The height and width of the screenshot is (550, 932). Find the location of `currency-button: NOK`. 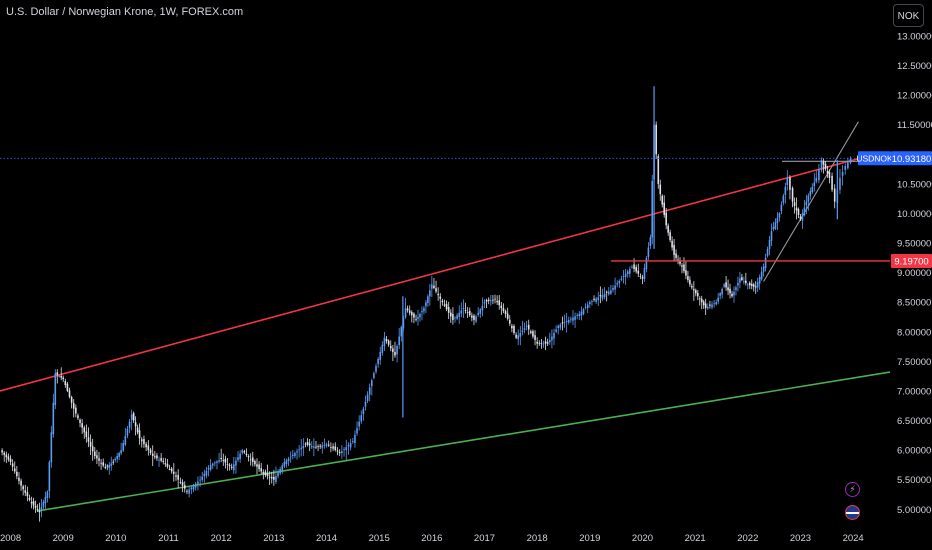

currency-button: NOK is located at coordinates (908, 15).